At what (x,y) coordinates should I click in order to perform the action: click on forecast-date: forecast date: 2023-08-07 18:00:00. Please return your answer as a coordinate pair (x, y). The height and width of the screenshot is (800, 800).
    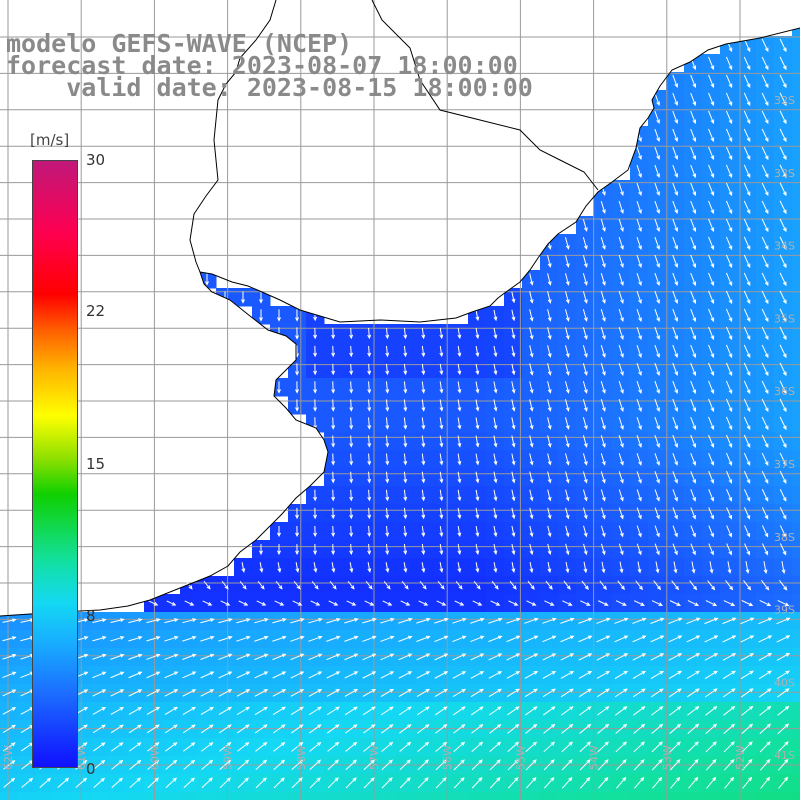
    Looking at the image, I should click on (262, 65).